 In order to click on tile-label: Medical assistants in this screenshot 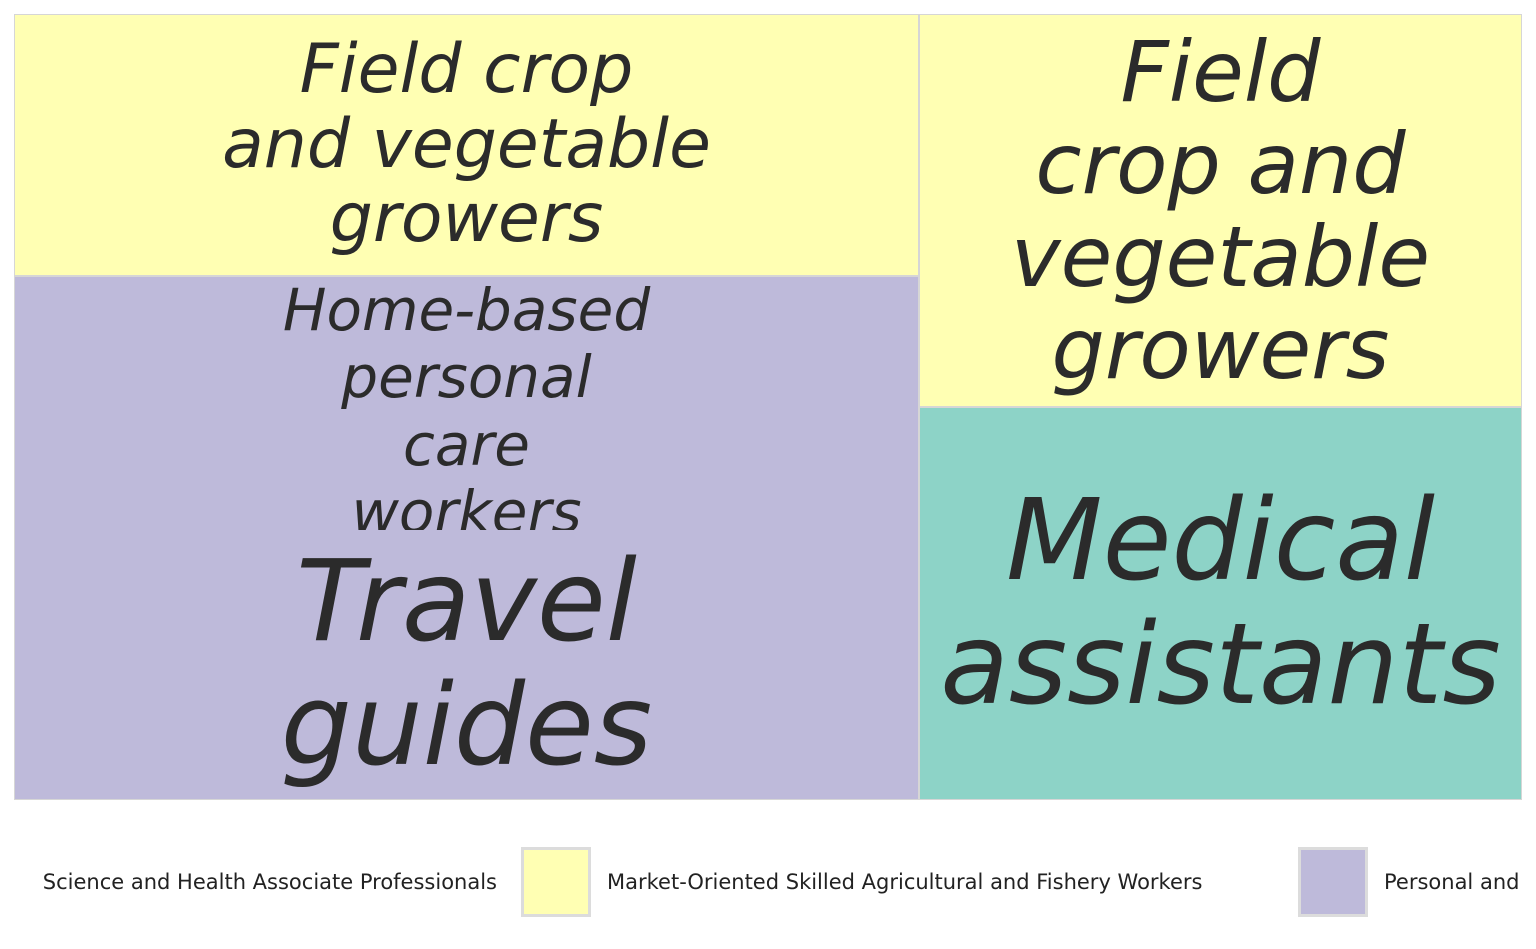, I will do `click(1220, 603)`.